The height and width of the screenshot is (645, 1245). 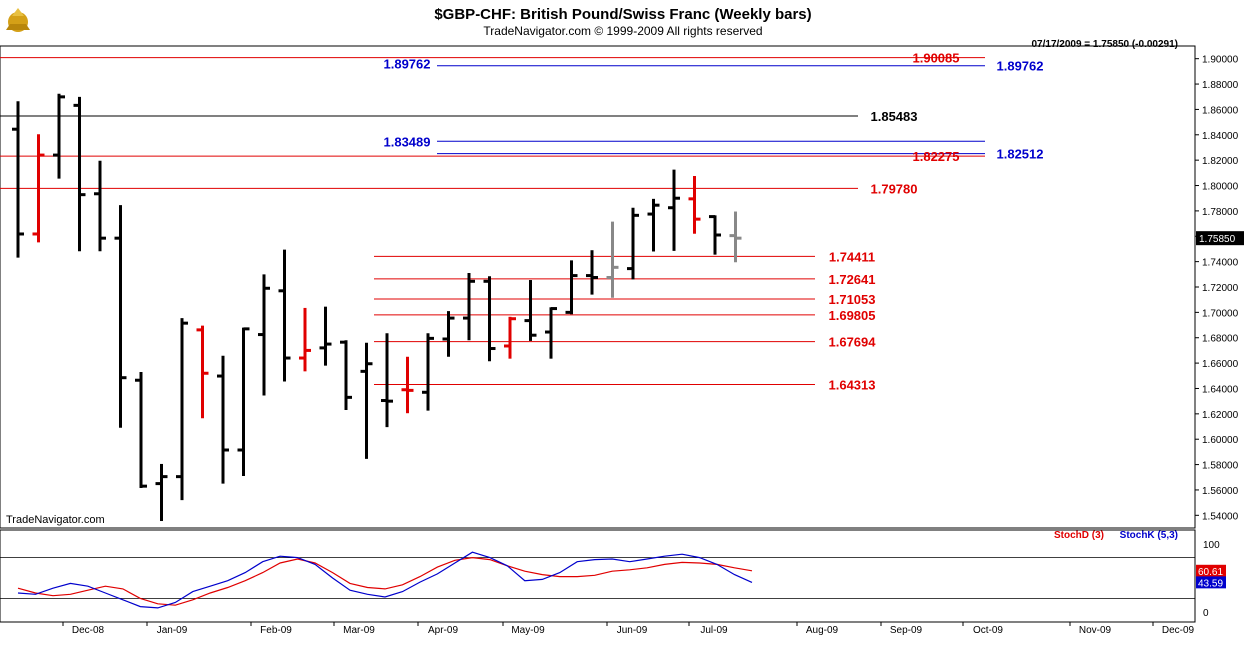 I want to click on stochastics-last-value-label: 43.59, so click(x=1210, y=583).